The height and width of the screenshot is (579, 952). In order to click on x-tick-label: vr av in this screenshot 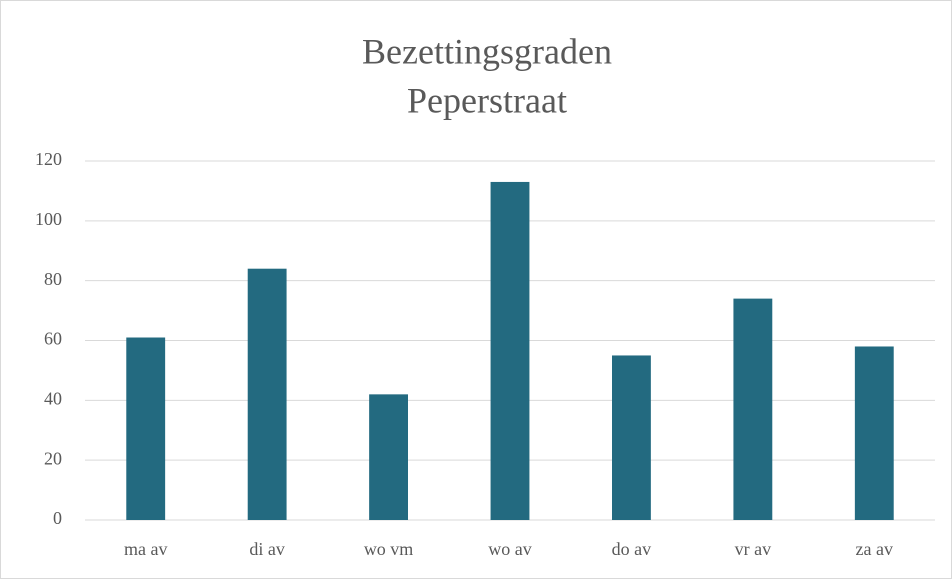, I will do `click(753, 549)`.